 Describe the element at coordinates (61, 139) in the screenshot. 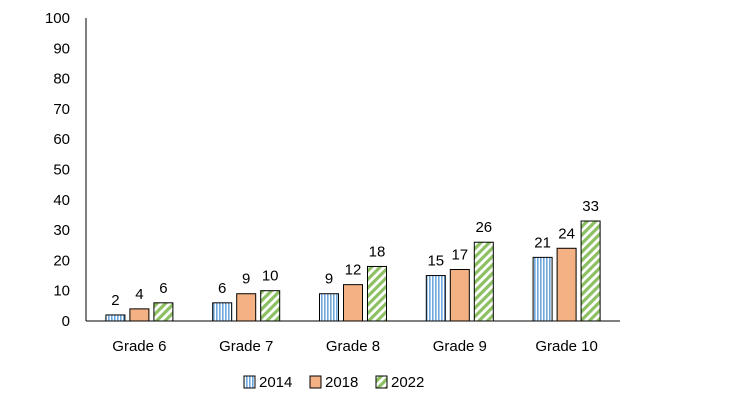

I see `y-tick-label: 60` at that location.